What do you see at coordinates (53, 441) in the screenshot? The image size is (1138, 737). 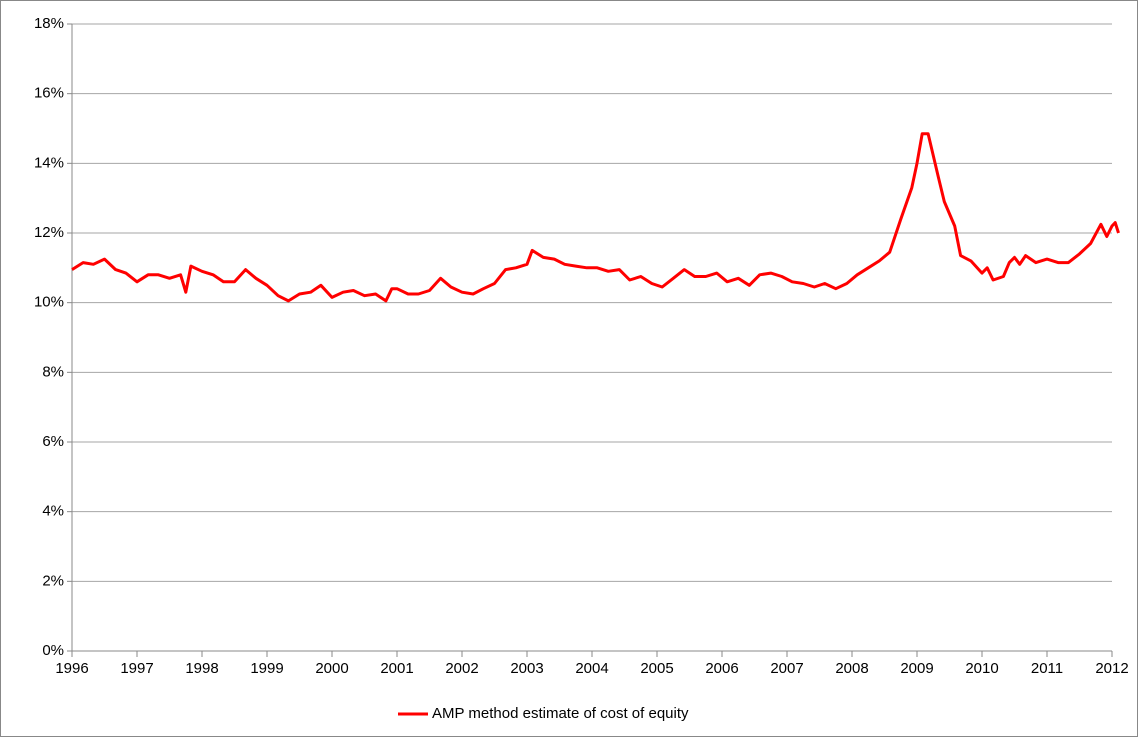 I see `y-tick-label: 6%` at bounding box center [53, 441].